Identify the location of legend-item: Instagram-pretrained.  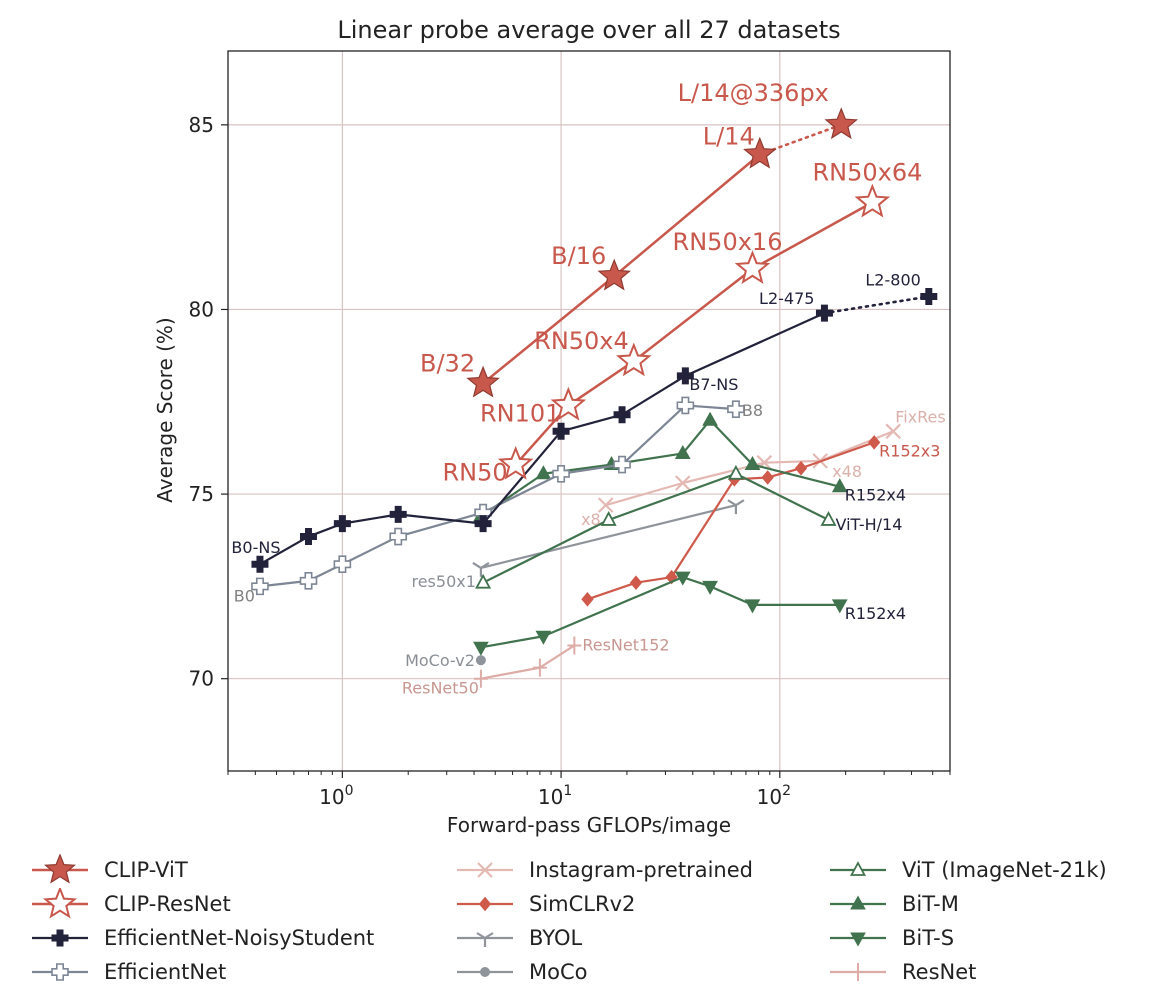
(604, 870).